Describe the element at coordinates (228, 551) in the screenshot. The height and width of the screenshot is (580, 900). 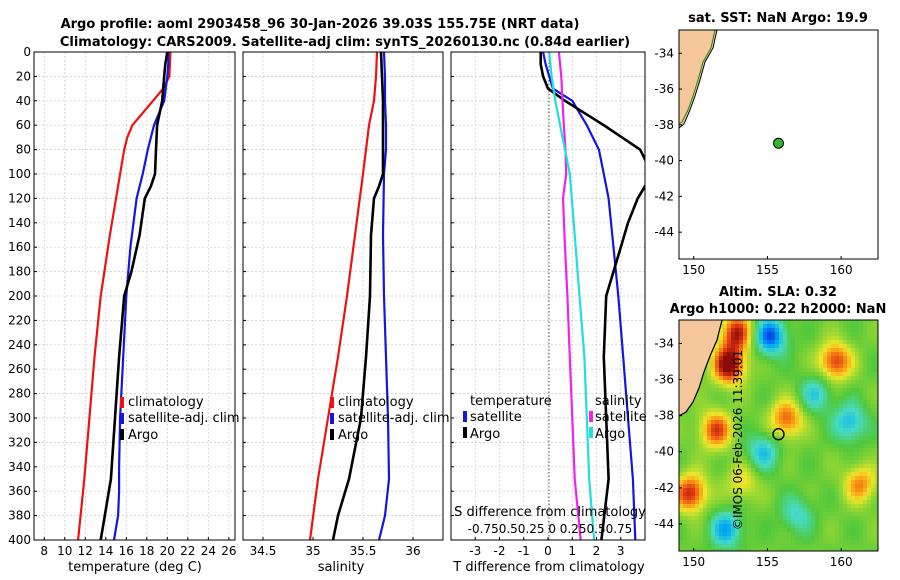
I see `x-tick-label: 26` at that location.